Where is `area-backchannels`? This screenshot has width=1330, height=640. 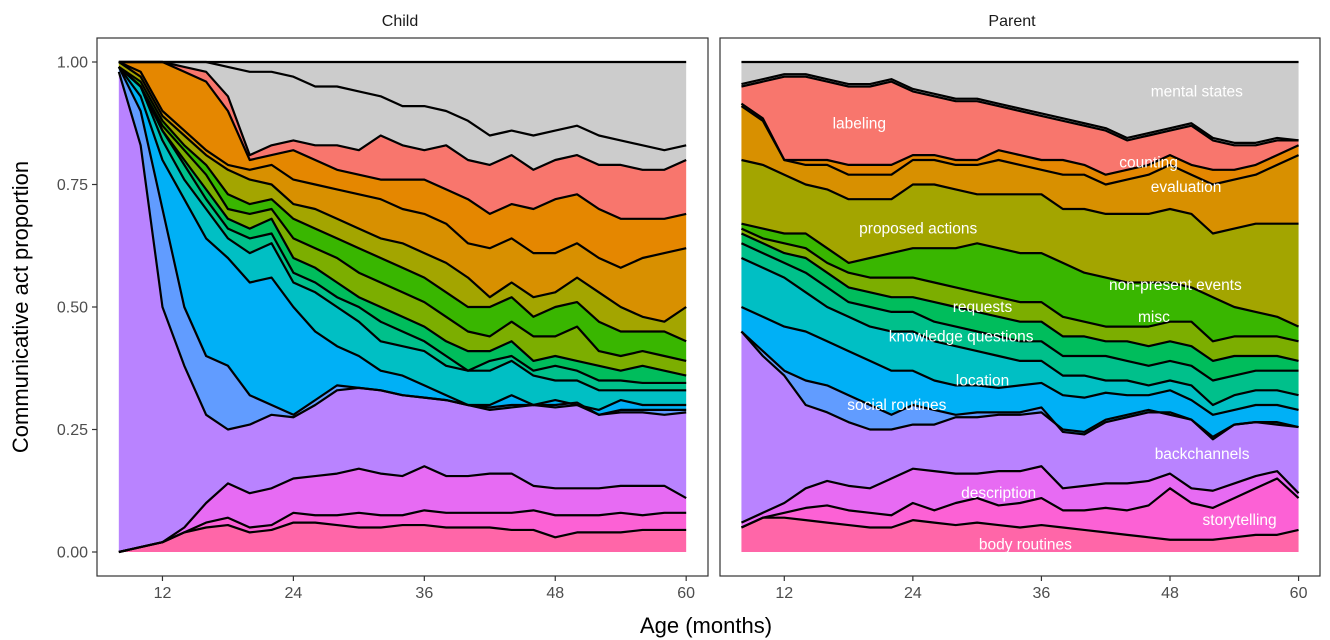
area-backchannels is located at coordinates (1020, 427).